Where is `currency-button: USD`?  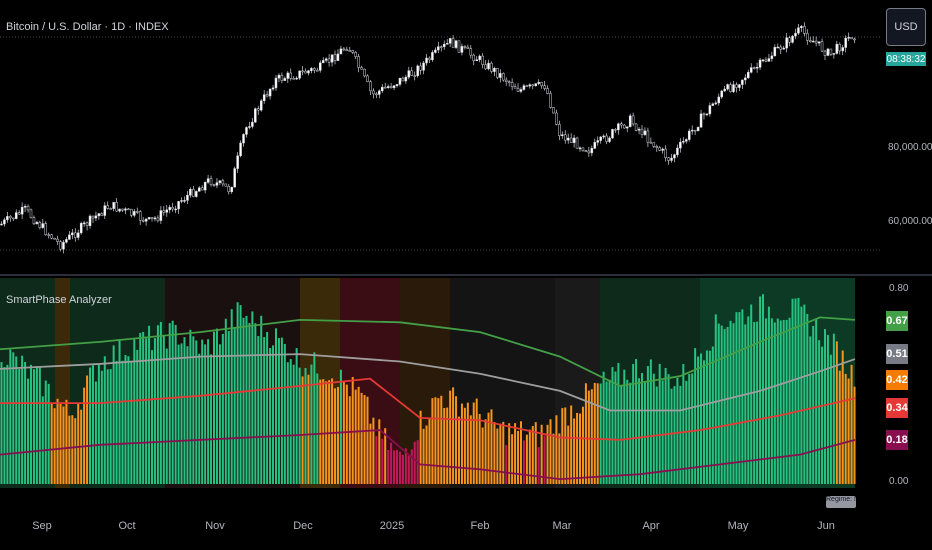
currency-button: USD is located at coordinates (906, 27).